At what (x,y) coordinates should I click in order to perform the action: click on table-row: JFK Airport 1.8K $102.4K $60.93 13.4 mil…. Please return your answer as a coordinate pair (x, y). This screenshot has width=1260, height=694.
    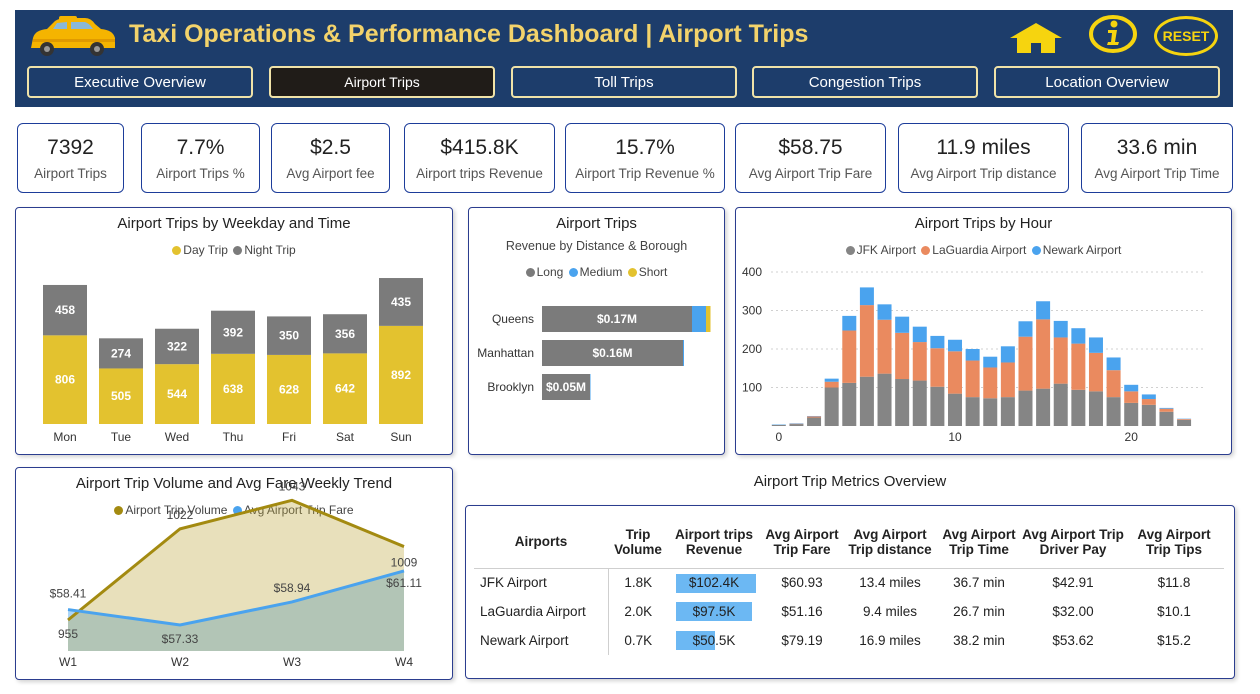
    Looking at the image, I should click on (849, 582).